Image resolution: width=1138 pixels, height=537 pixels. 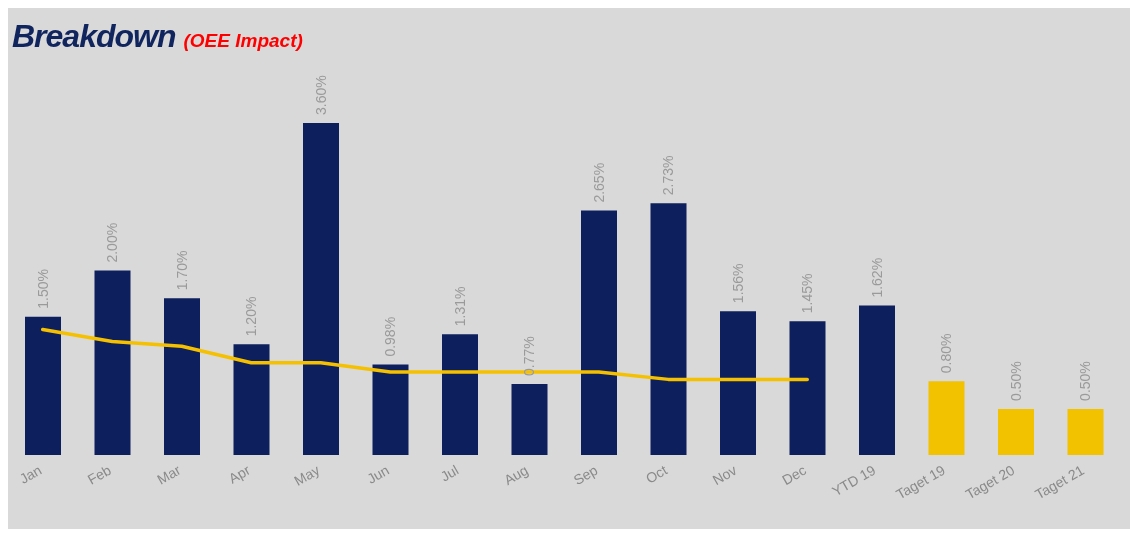 What do you see at coordinates (99, 474) in the screenshot?
I see `x-tick-label: Feb` at bounding box center [99, 474].